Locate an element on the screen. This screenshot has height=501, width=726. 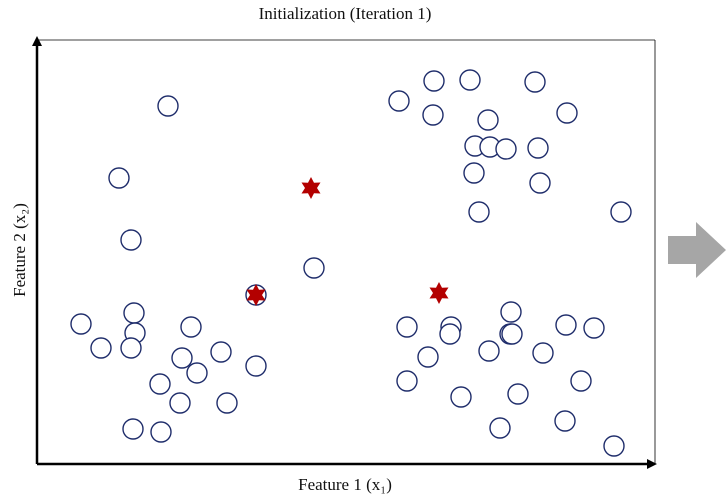
chart-title: Initialization (Iteration 1) is located at coordinates (345, 13).